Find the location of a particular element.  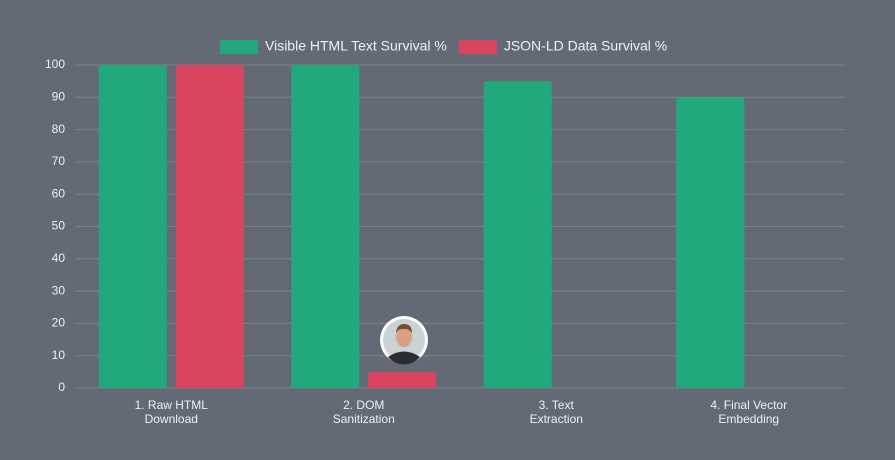

y-tick-label: 60 is located at coordinates (59, 193).